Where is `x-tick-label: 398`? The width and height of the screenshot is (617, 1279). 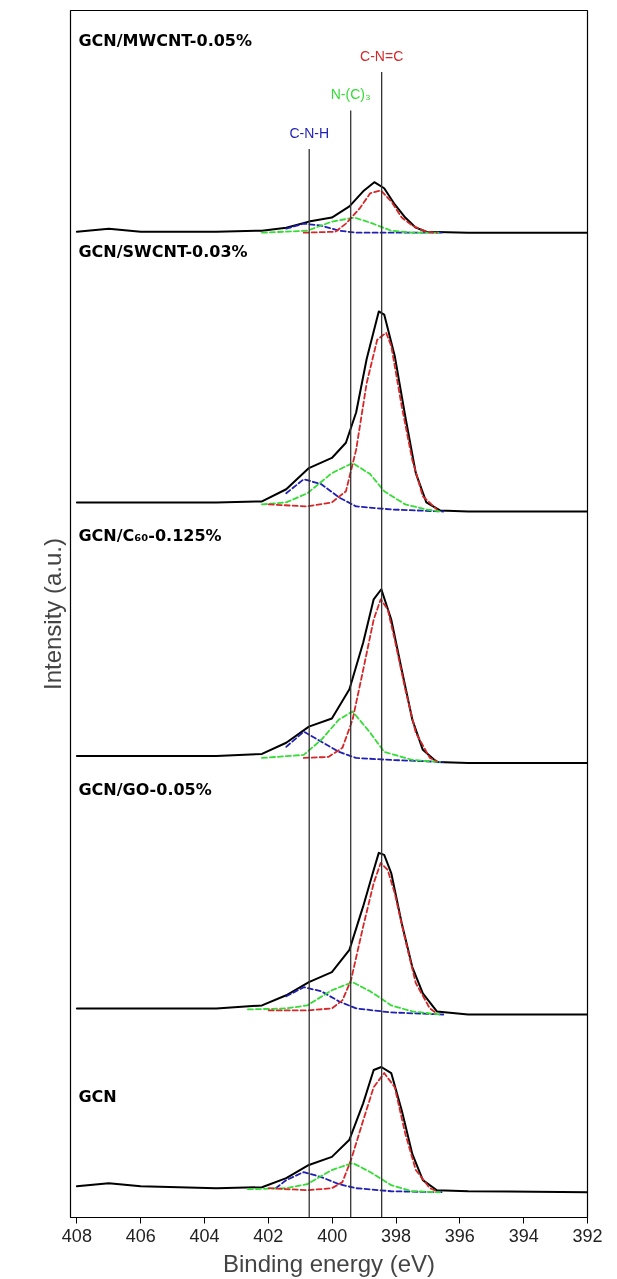
x-tick-label: 398 is located at coordinates (396, 1235).